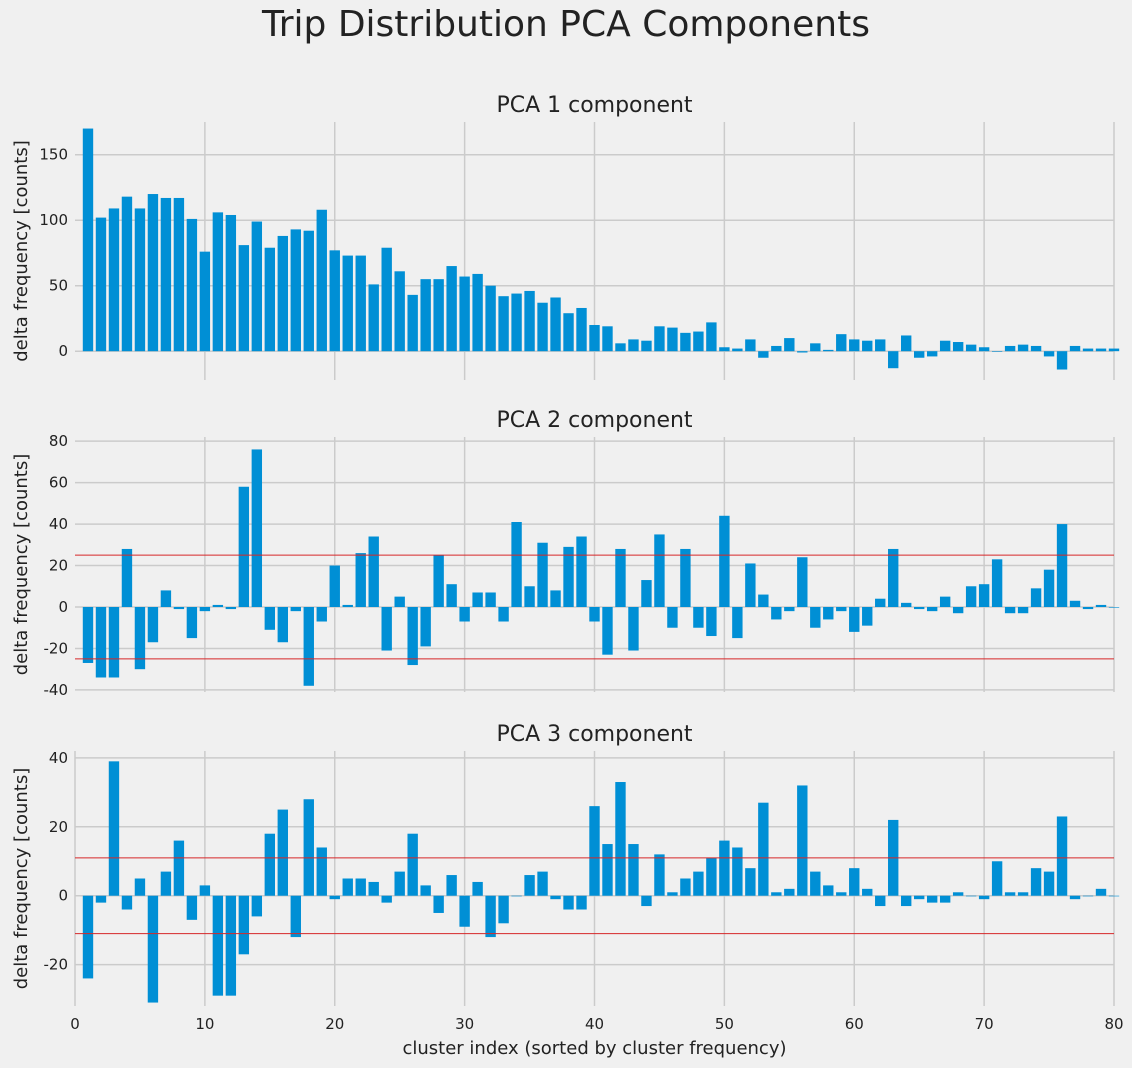  Describe the element at coordinates (594, 420) in the screenshot. I see `panel-title: PCA 2 component` at that location.